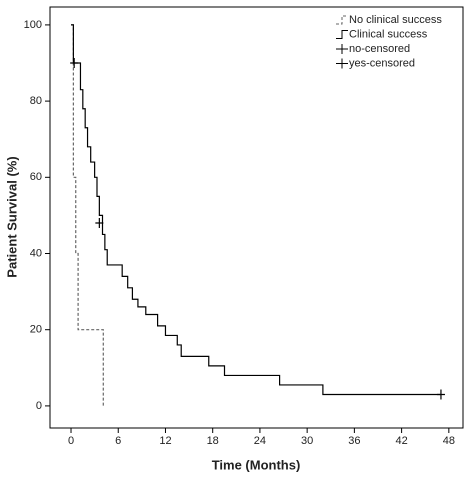  I want to click on x-axis-title: Time (Months), so click(256, 464).